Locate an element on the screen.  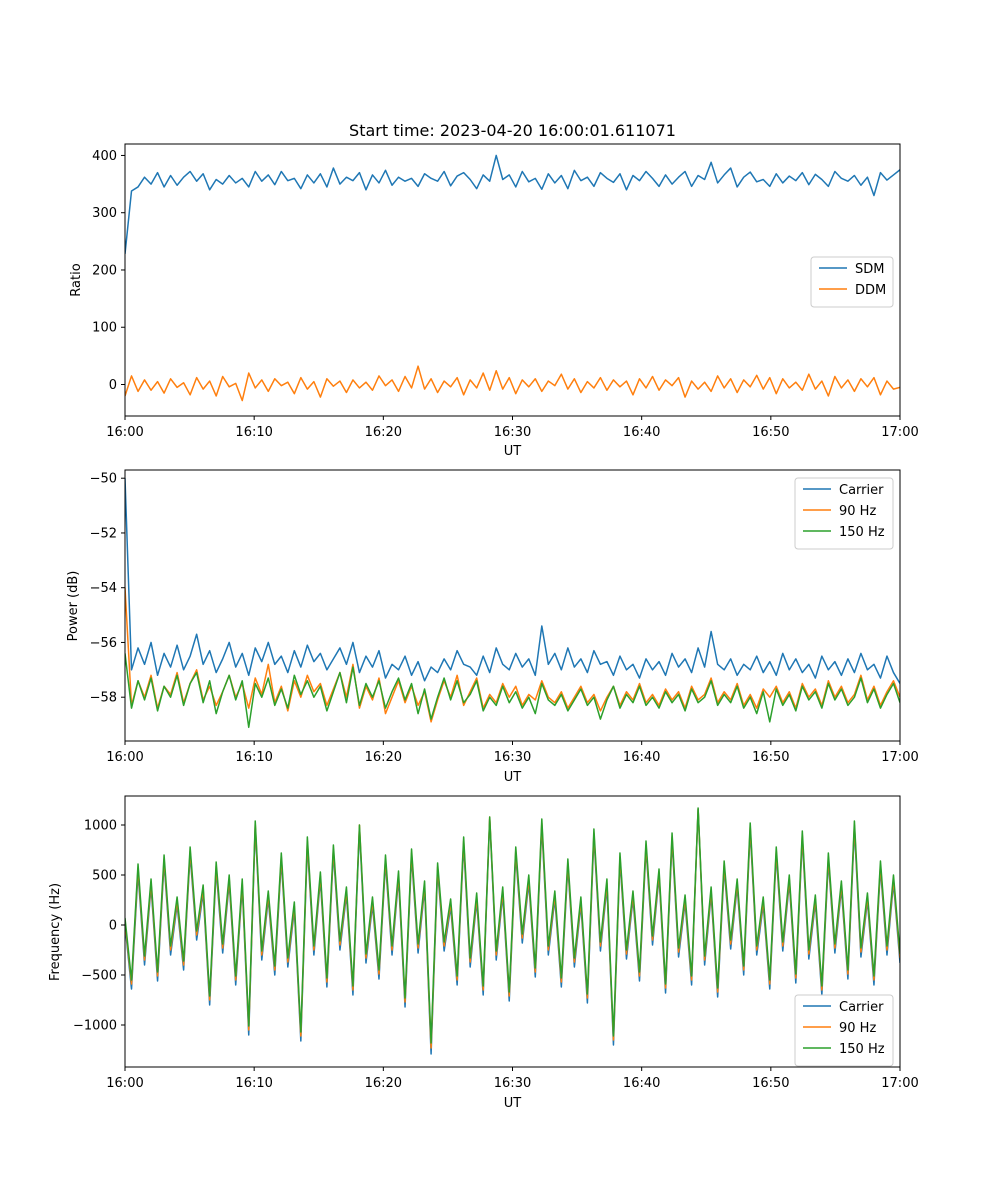
frequency-x-ticks: 16:00 16:10 16:20 16:30 16:40 16:50 17:00 is located at coordinates (512, 1079).